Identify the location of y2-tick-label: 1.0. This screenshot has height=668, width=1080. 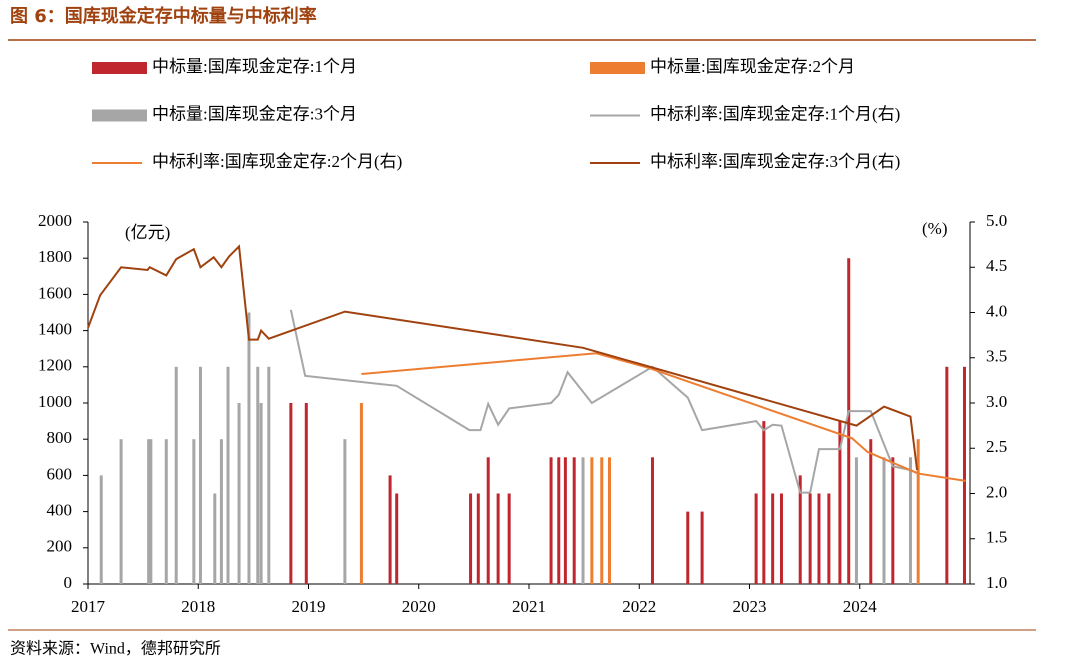
(996, 582).